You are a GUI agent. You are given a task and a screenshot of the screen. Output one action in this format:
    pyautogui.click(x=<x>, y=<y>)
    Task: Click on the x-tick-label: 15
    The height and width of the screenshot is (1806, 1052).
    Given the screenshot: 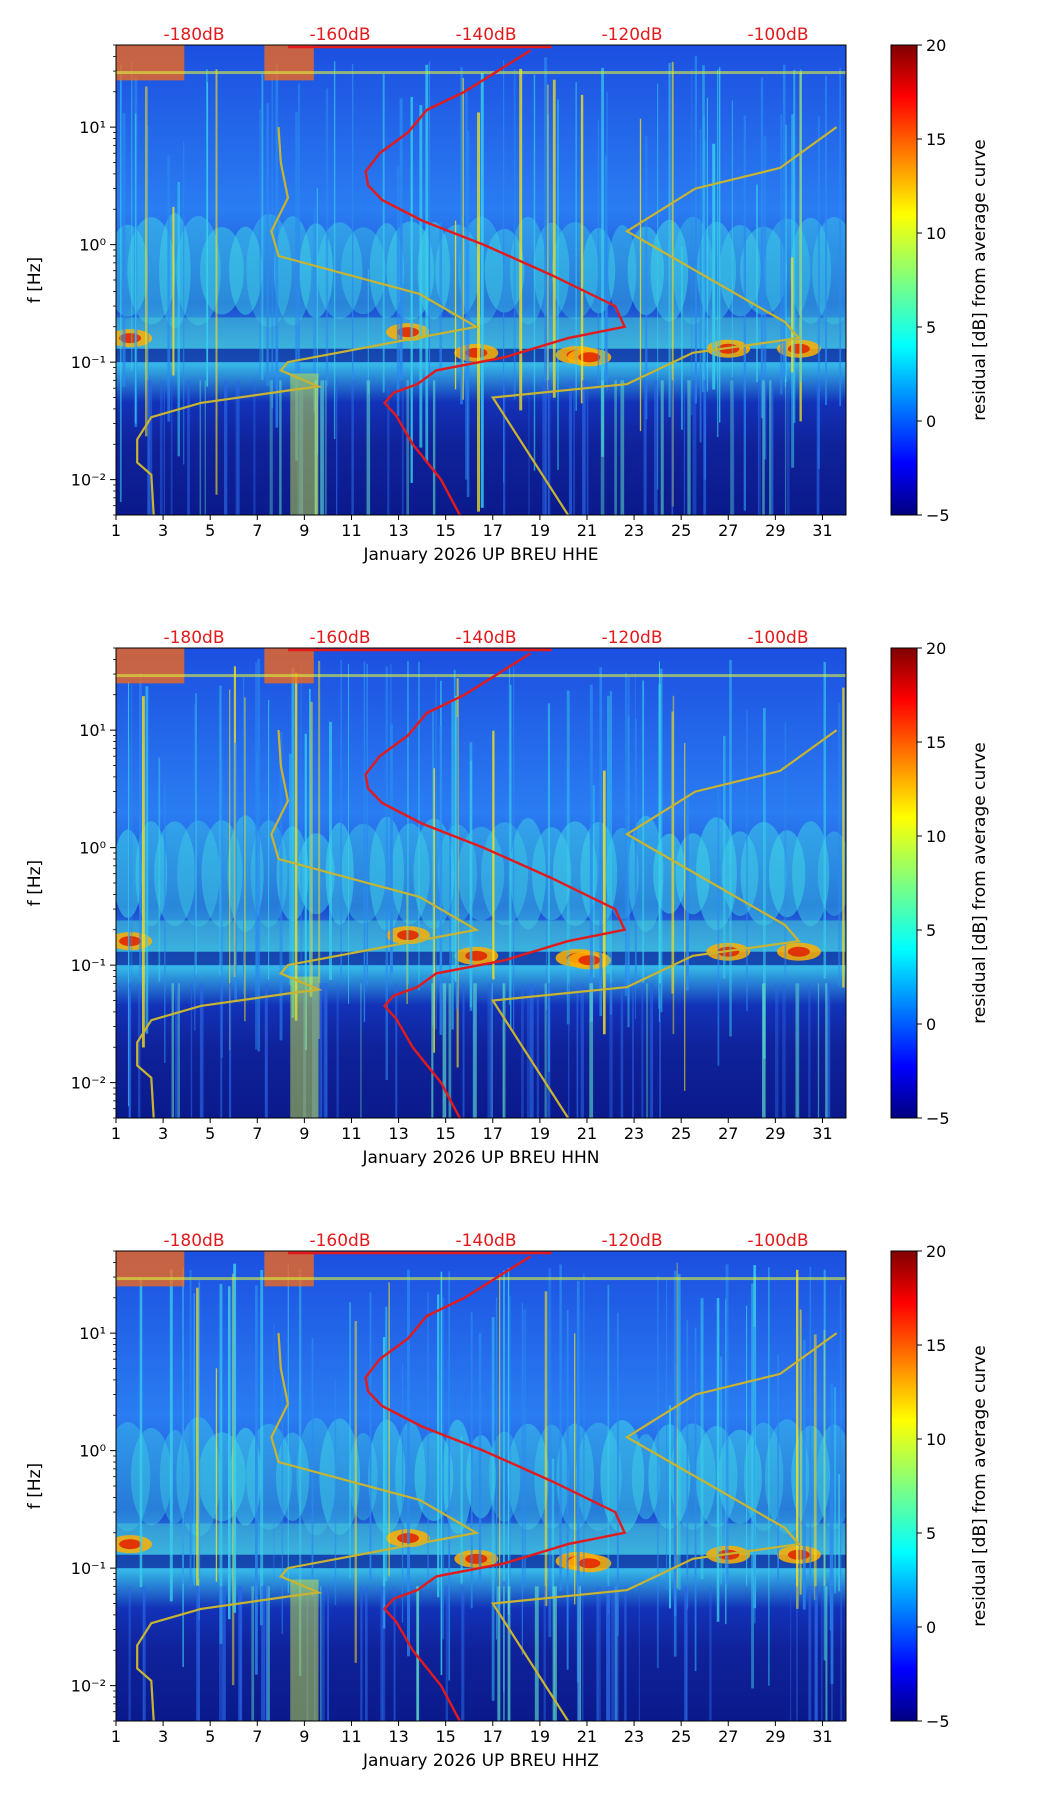 What is the action you would take?
    pyautogui.click(x=445, y=530)
    